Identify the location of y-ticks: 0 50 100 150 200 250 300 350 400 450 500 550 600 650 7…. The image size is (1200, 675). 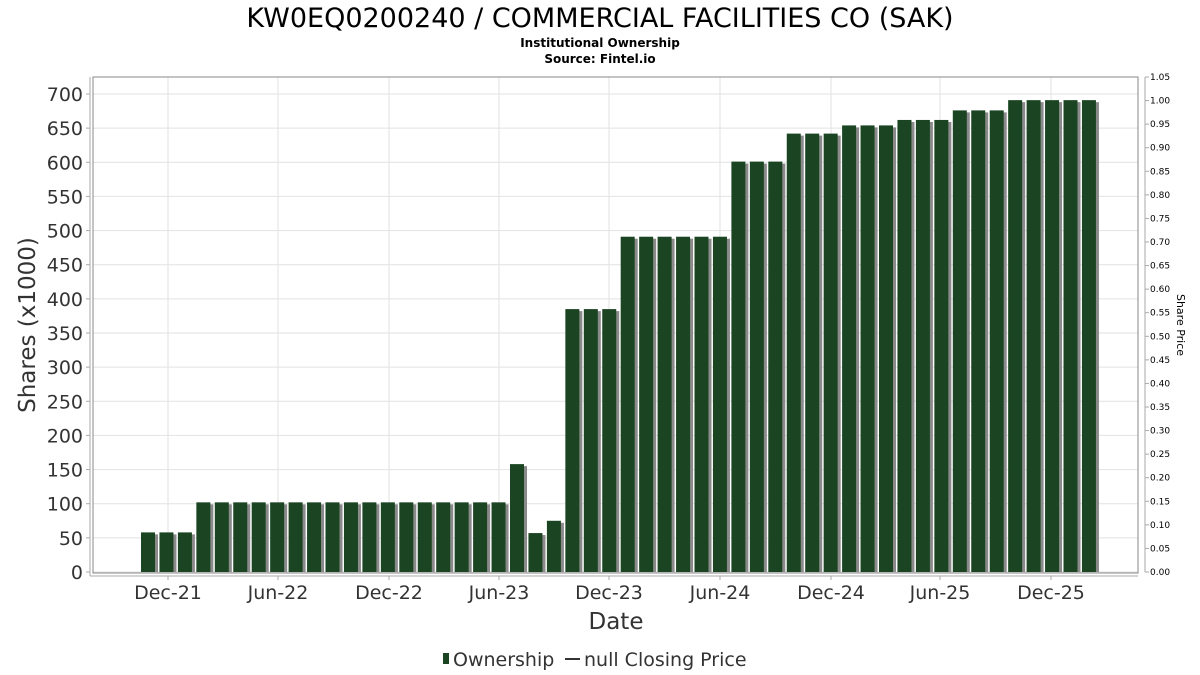
(68, 334).